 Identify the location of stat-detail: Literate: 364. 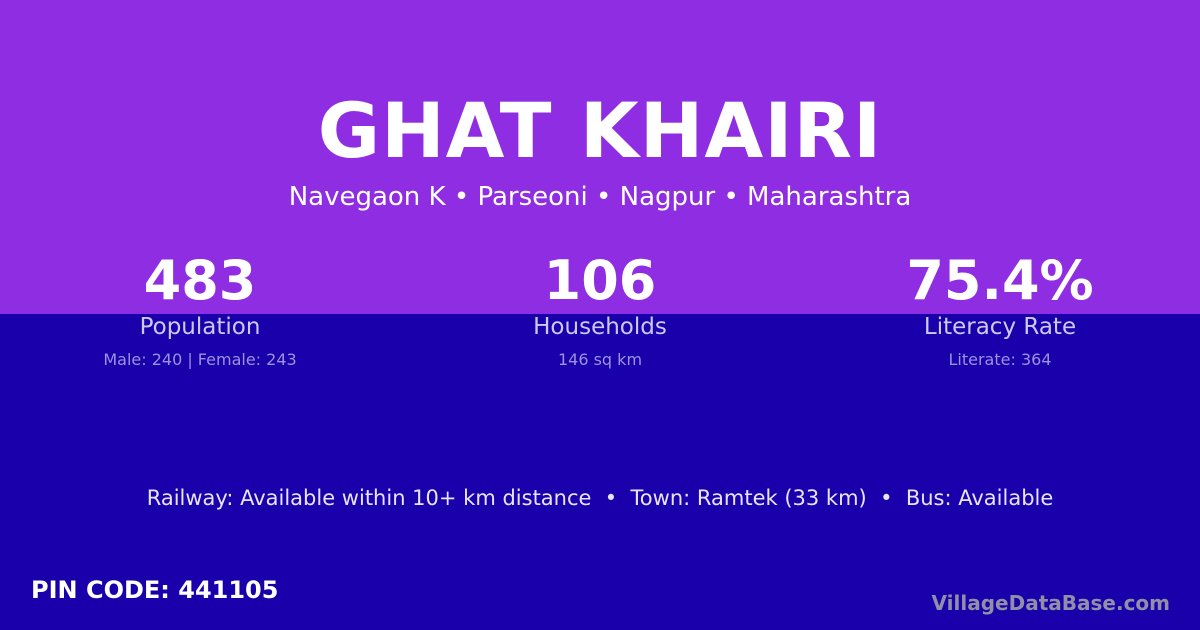
(1000, 359).